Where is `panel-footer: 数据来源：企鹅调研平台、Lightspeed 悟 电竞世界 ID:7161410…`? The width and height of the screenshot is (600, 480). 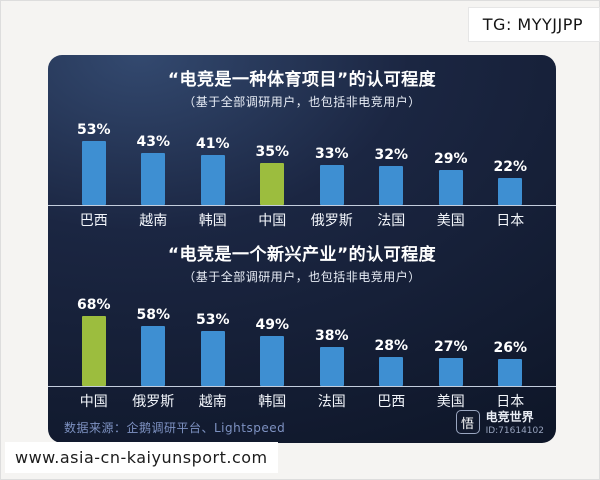
panel-footer: 数据来源：企鹅调研平台、Lightspeed 悟 电竞世界 ID:7161410… is located at coordinates (302, 422).